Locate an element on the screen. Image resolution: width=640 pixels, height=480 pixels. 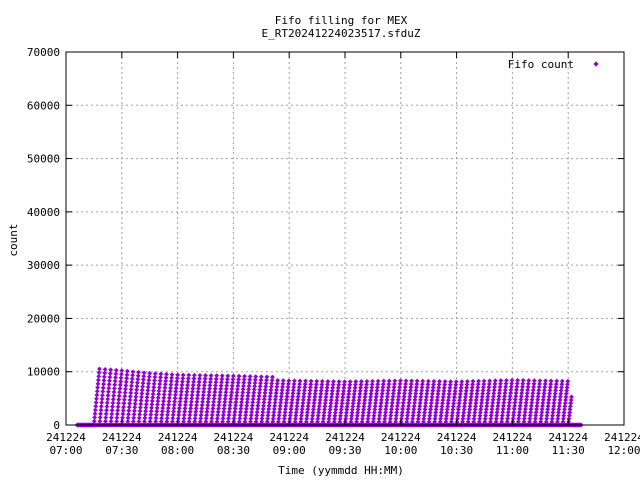
legend-marker is located at coordinates (596, 64).